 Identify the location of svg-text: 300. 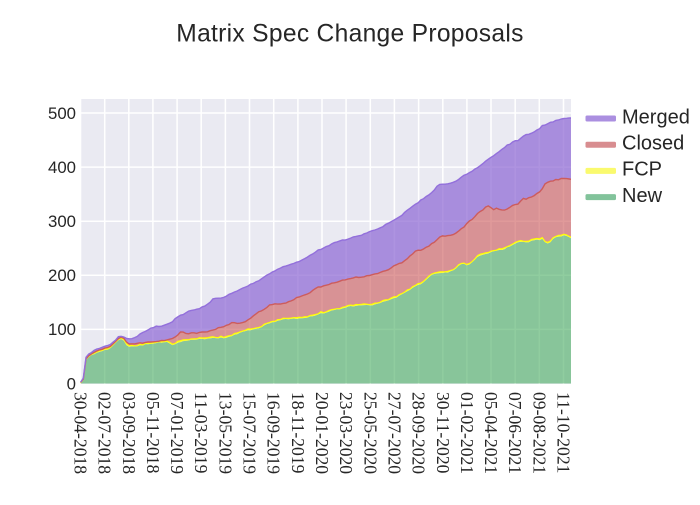
(62, 221).